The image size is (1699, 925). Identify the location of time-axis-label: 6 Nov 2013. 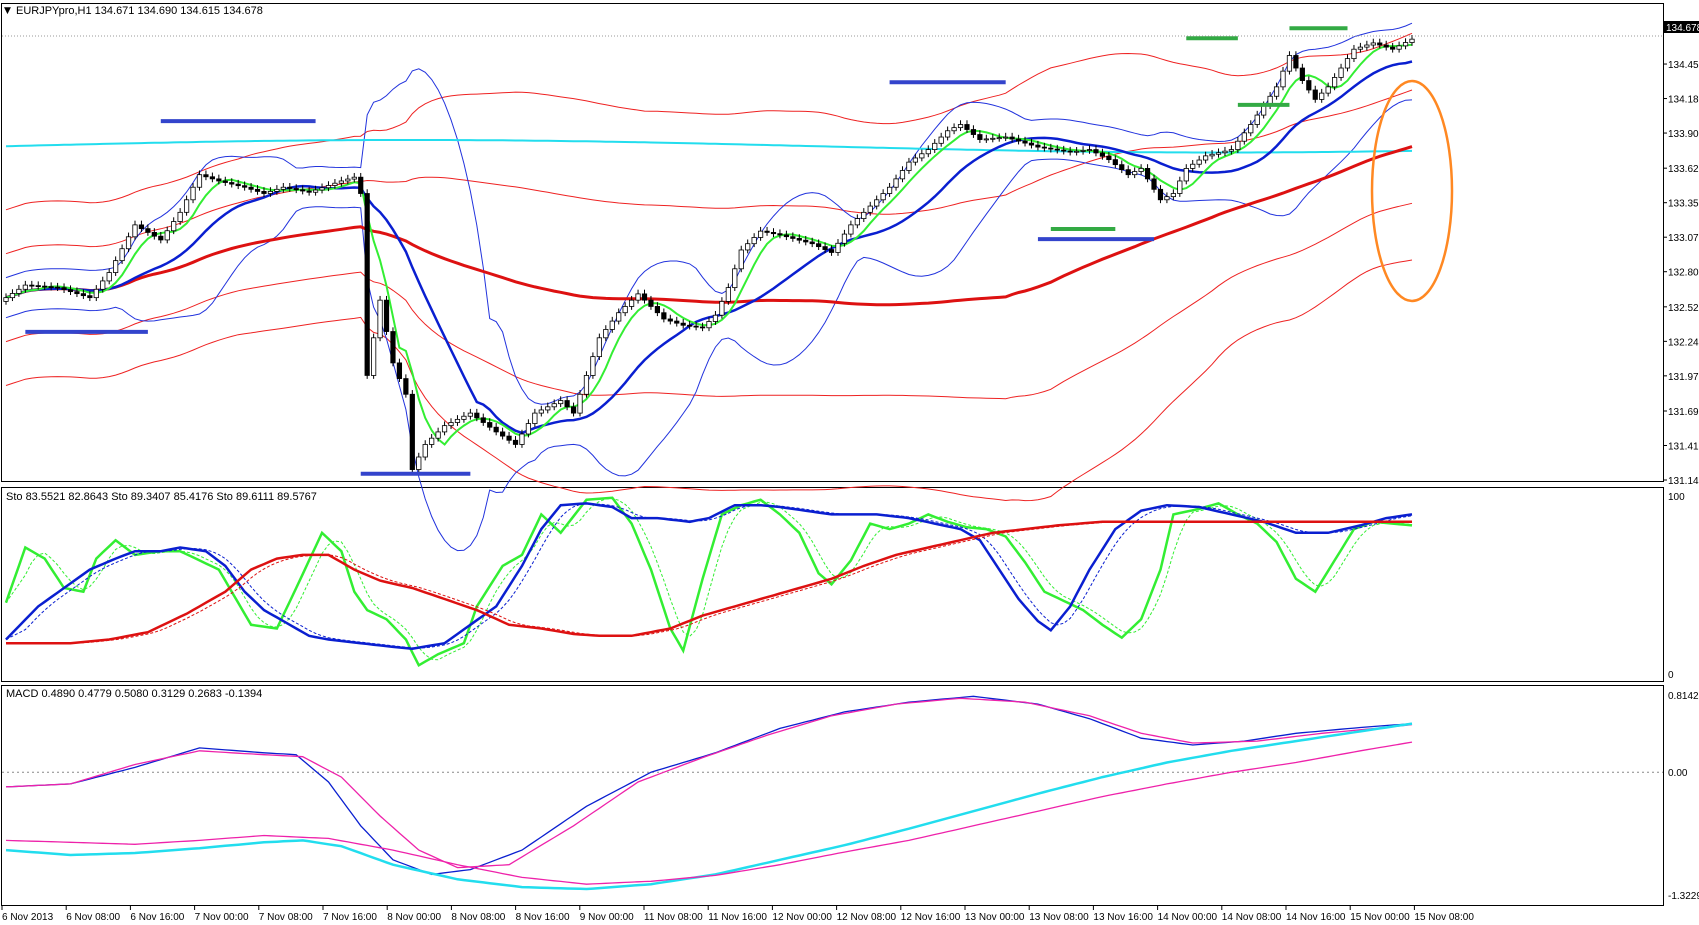
(28, 917).